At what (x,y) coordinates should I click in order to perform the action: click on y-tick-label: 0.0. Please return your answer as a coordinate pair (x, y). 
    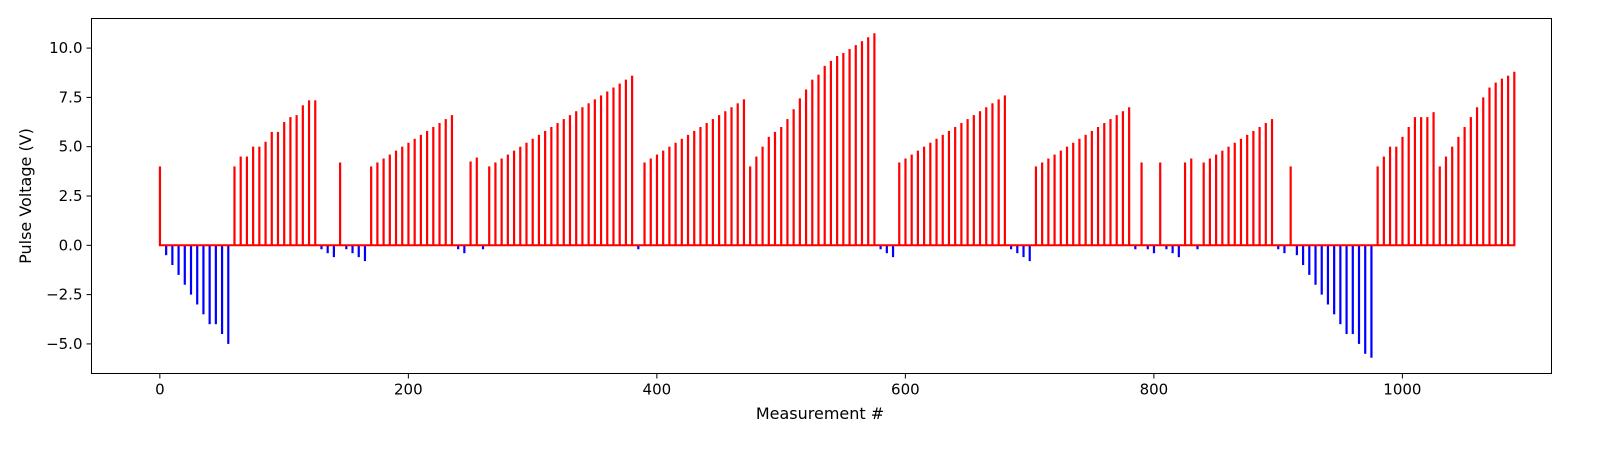
    Looking at the image, I should click on (71, 245).